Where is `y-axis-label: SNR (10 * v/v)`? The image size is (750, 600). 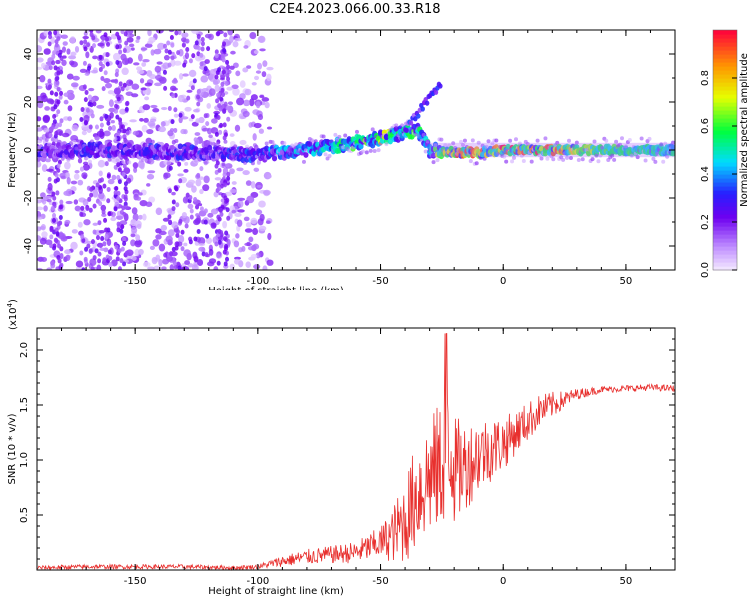 y-axis-label: SNR (10 * v/v) is located at coordinates (12, 448).